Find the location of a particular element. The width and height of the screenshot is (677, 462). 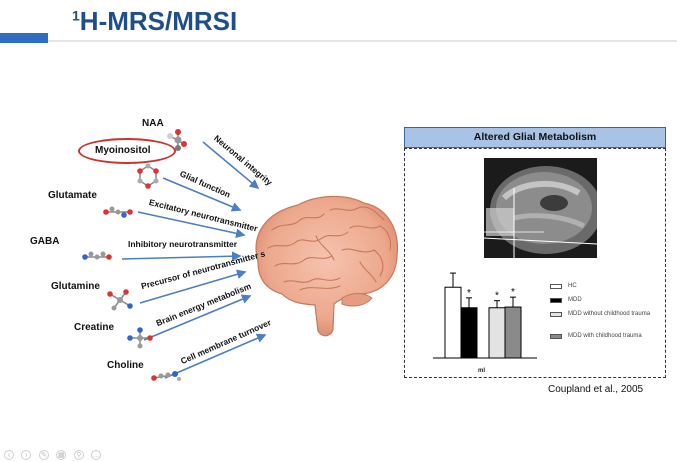

legend-label-no-trauma: MDD without childhood trauma is located at coordinates (609, 314).